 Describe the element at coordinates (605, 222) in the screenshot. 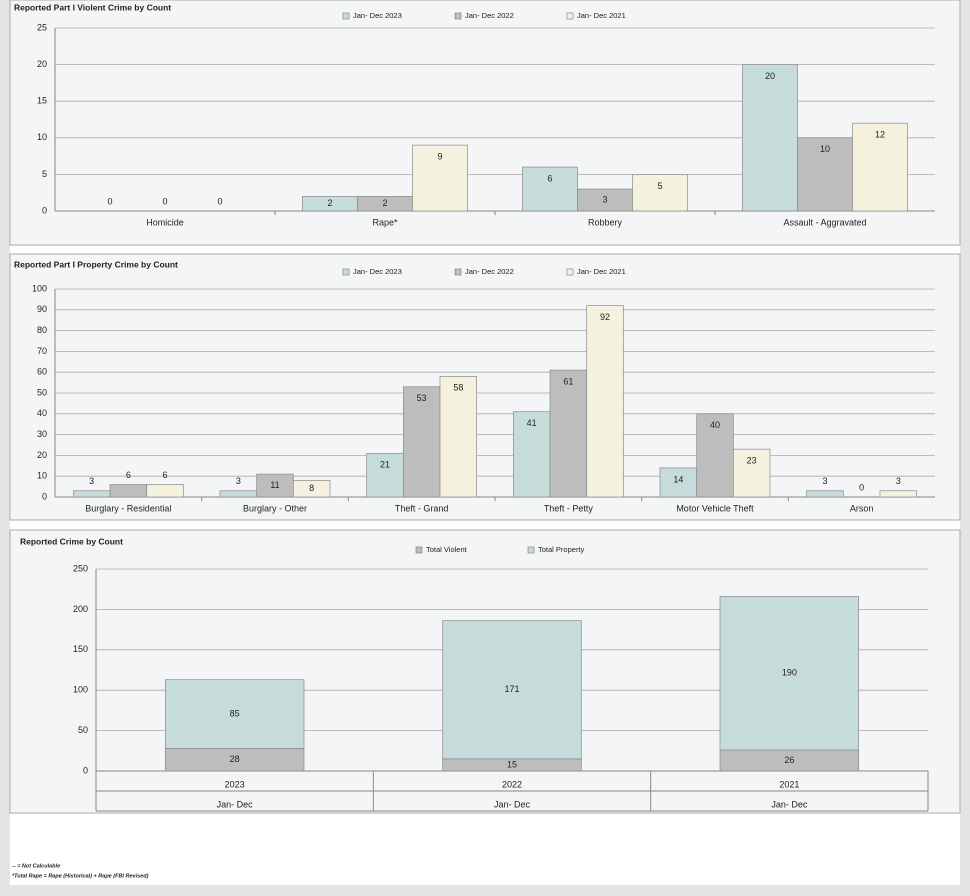

I see `x-tick-label: Robbery` at that location.